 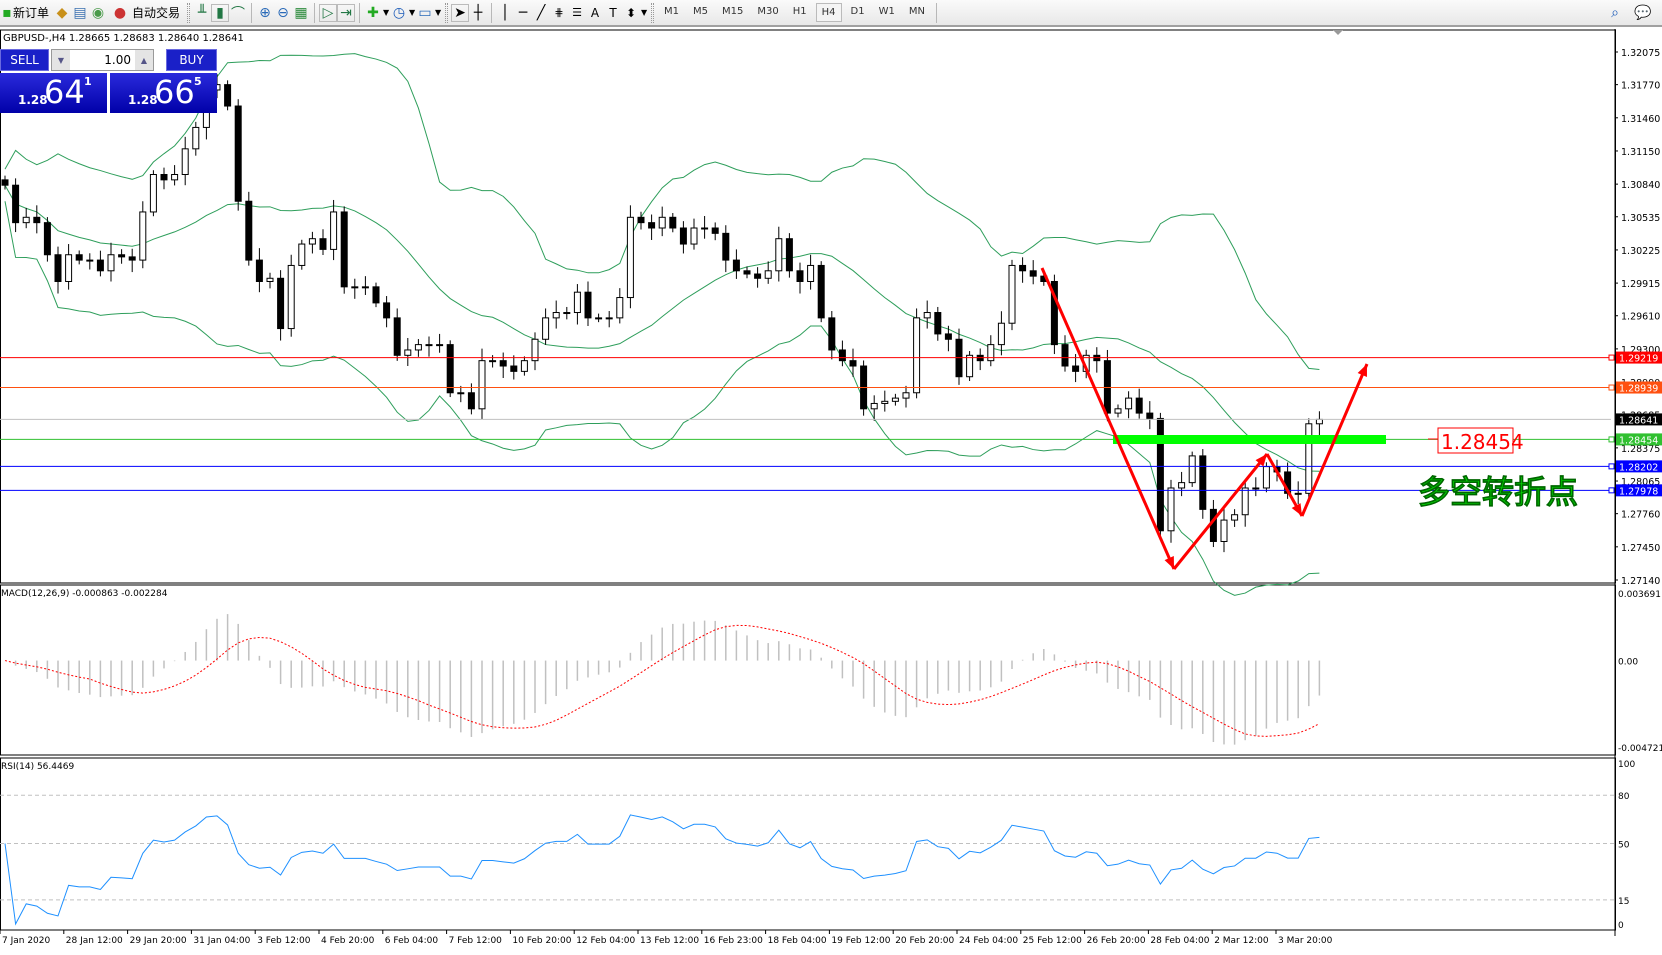 What do you see at coordinates (373, 12) in the screenshot?
I see `indicators-icon: ✚` at bounding box center [373, 12].